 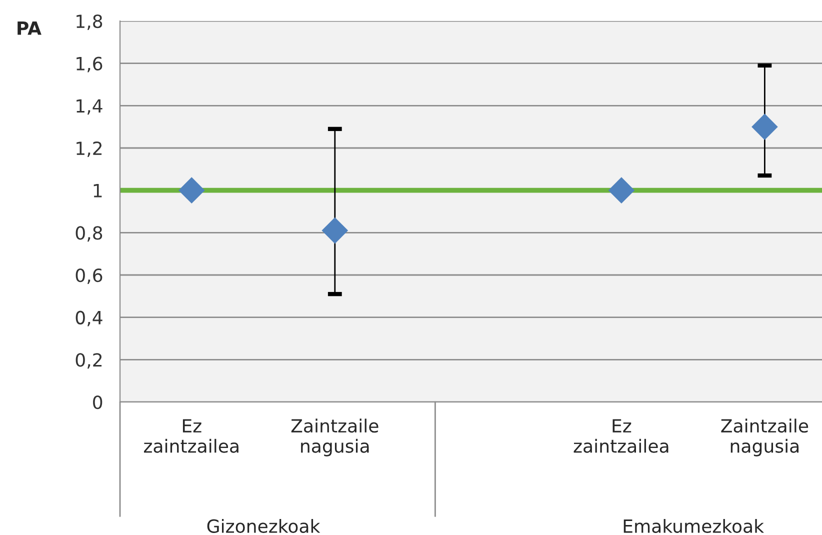 I want to click on y-tick-label: 1, so click(x=98, y=191).